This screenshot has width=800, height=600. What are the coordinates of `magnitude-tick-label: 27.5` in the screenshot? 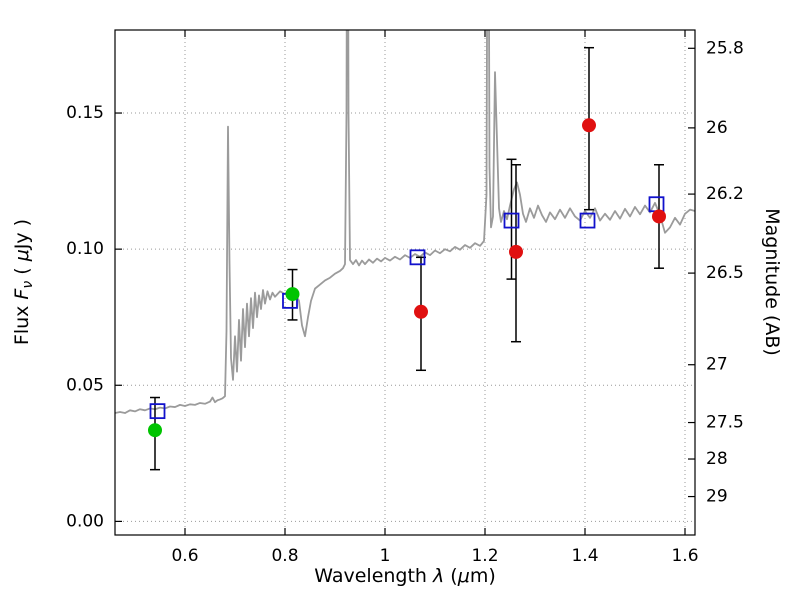 It's located at (725, 423).